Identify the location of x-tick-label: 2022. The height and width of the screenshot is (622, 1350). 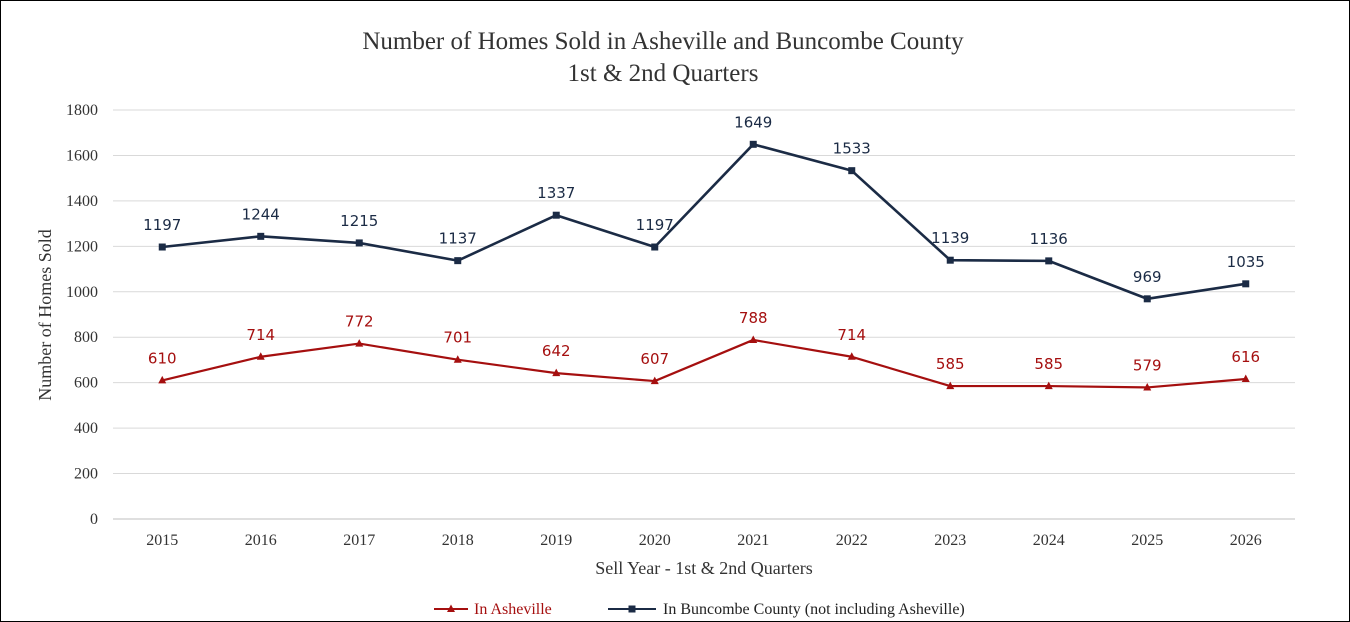
(852, 540).